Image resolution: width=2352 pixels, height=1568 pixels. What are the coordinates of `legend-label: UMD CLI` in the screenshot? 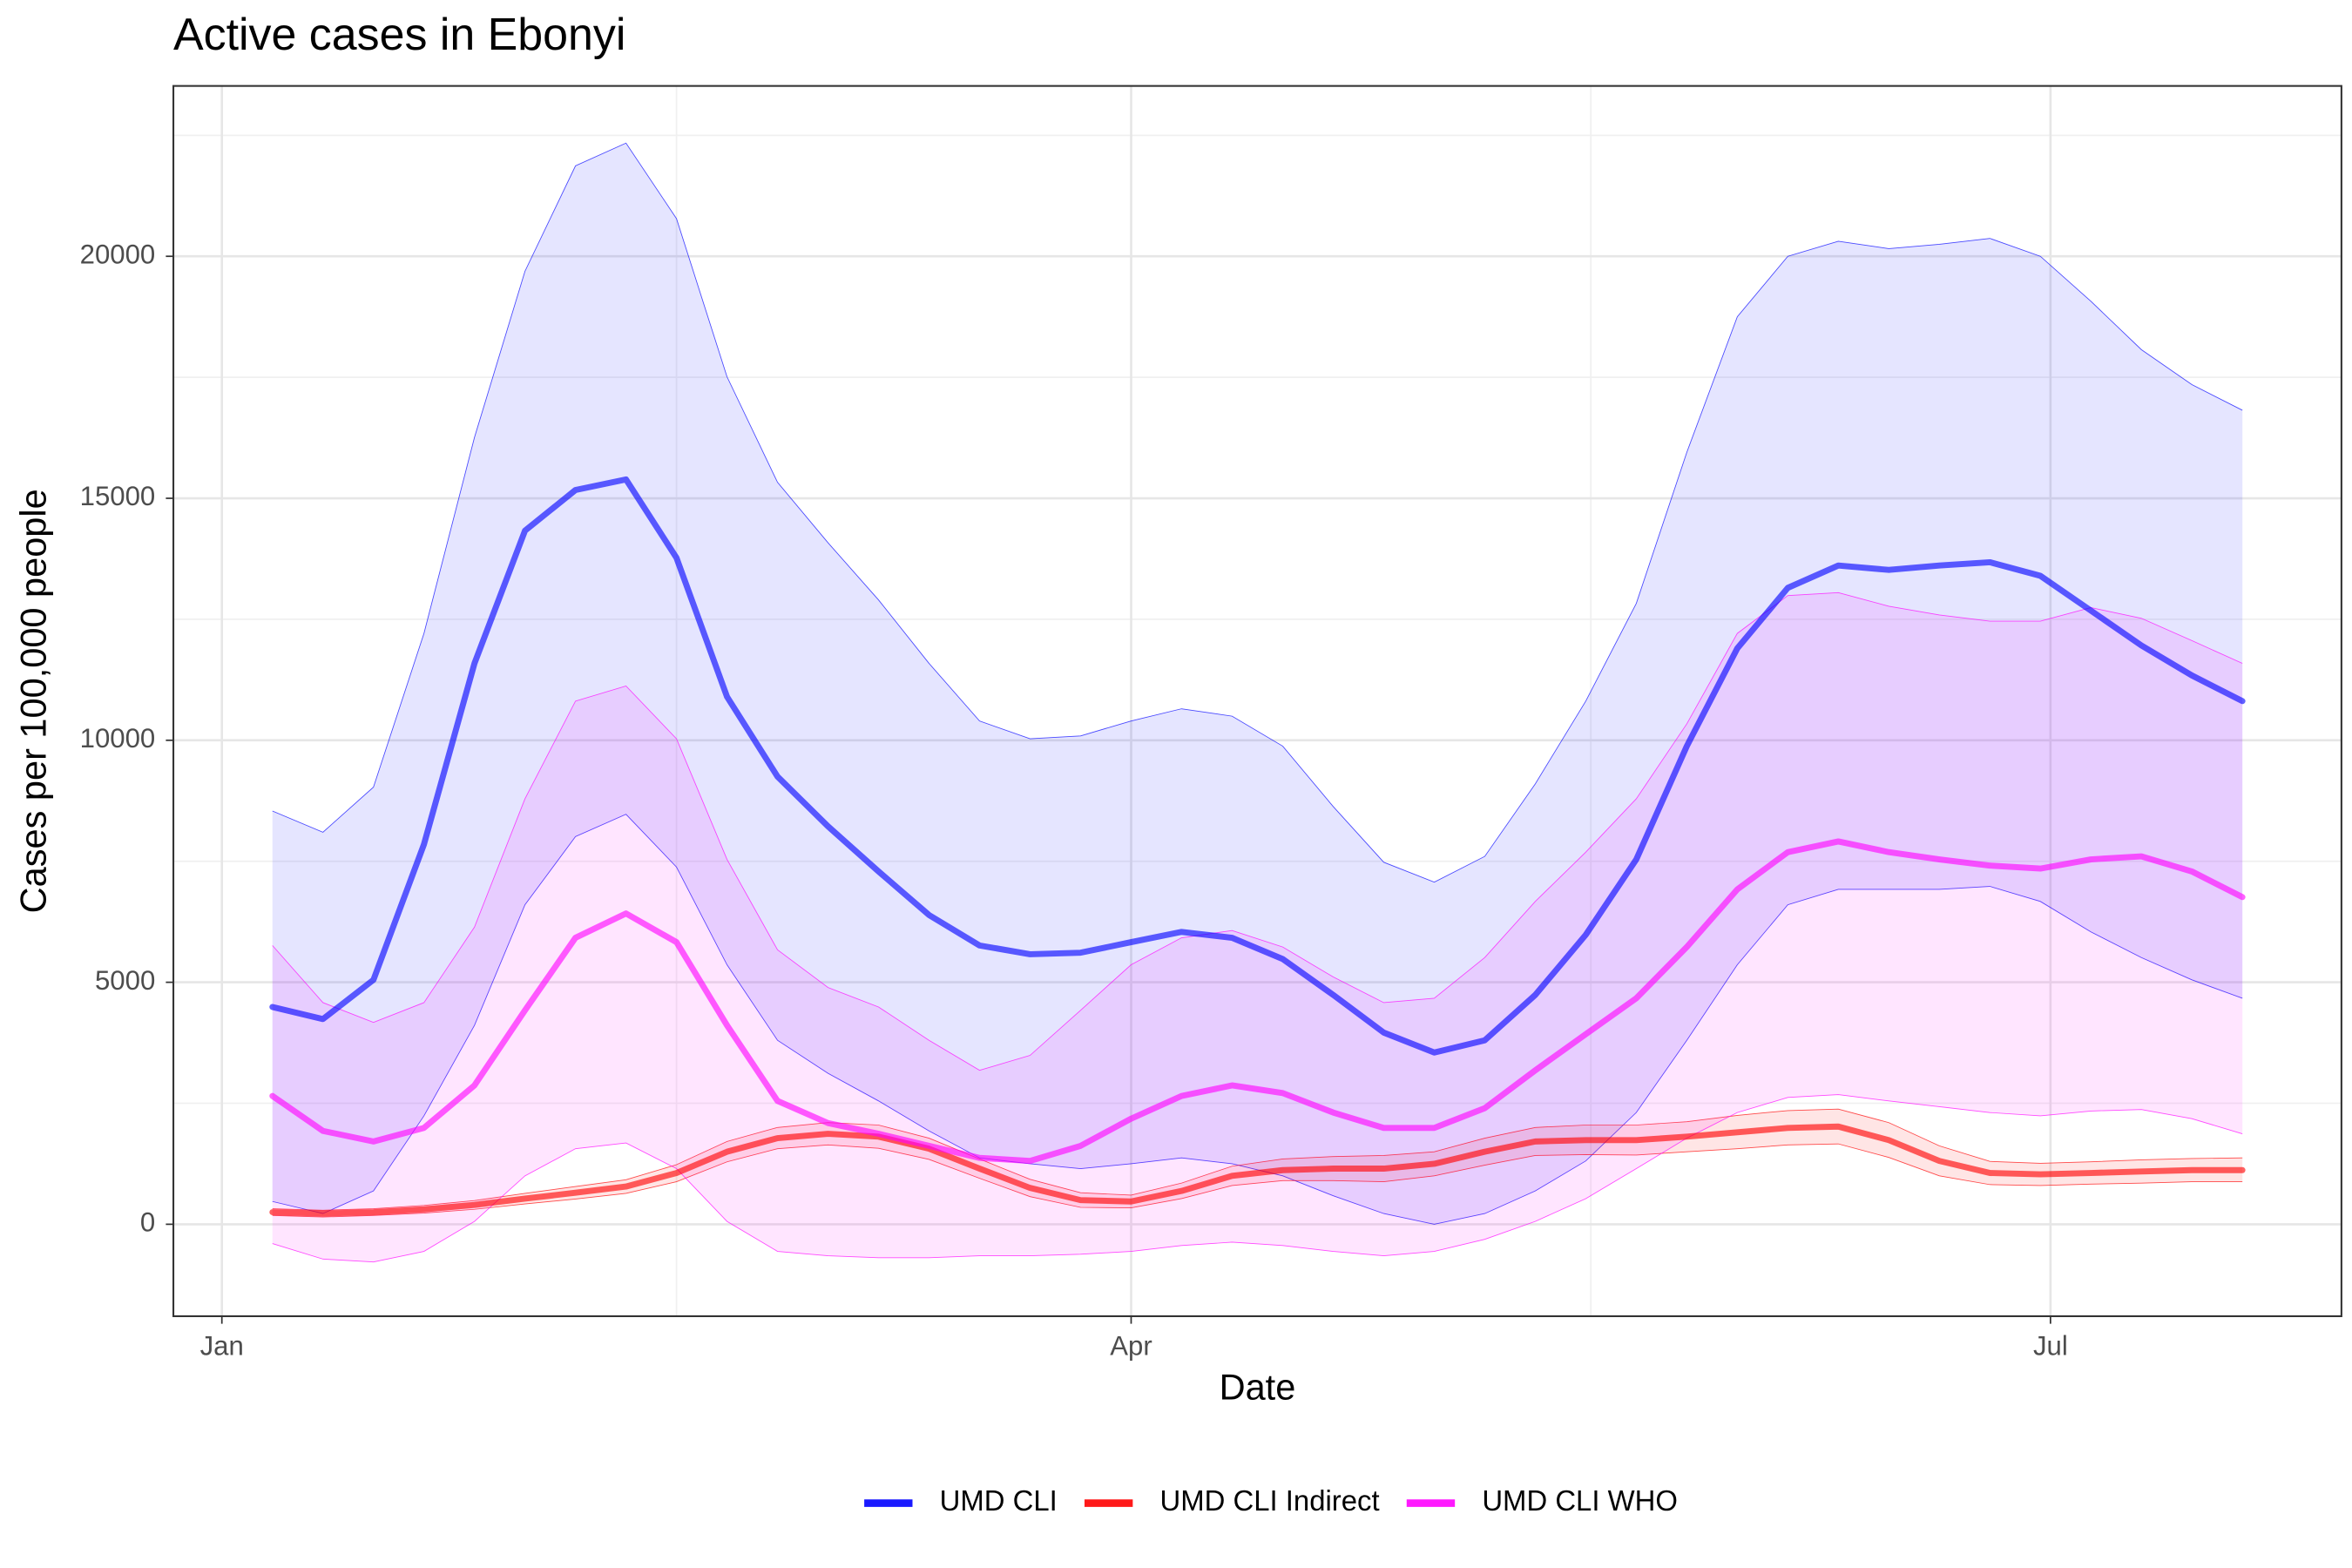 It's located at (999, 1500).